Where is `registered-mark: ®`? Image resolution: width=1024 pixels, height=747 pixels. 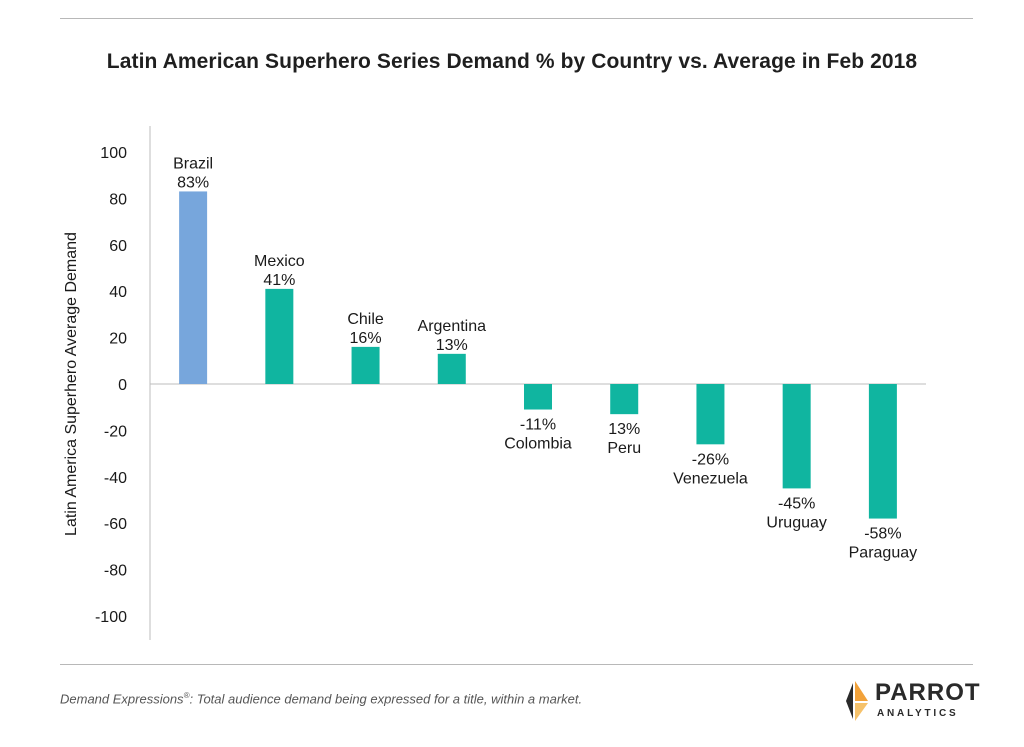 registered-mark: ® is located at coordinates (186, 695).